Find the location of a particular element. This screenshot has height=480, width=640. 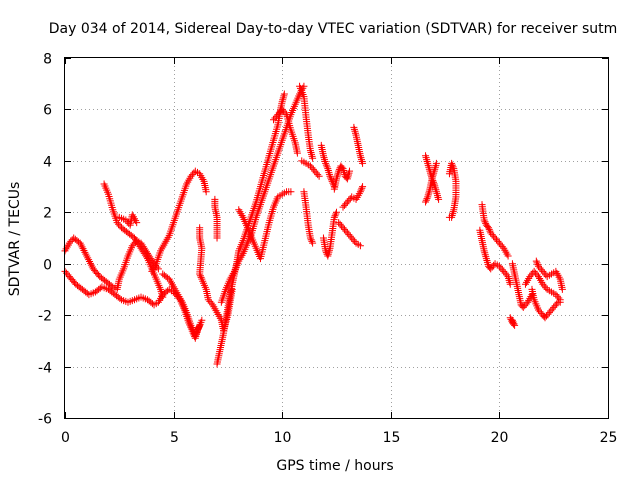

series-arc-e is located at coordinates (179, 221).